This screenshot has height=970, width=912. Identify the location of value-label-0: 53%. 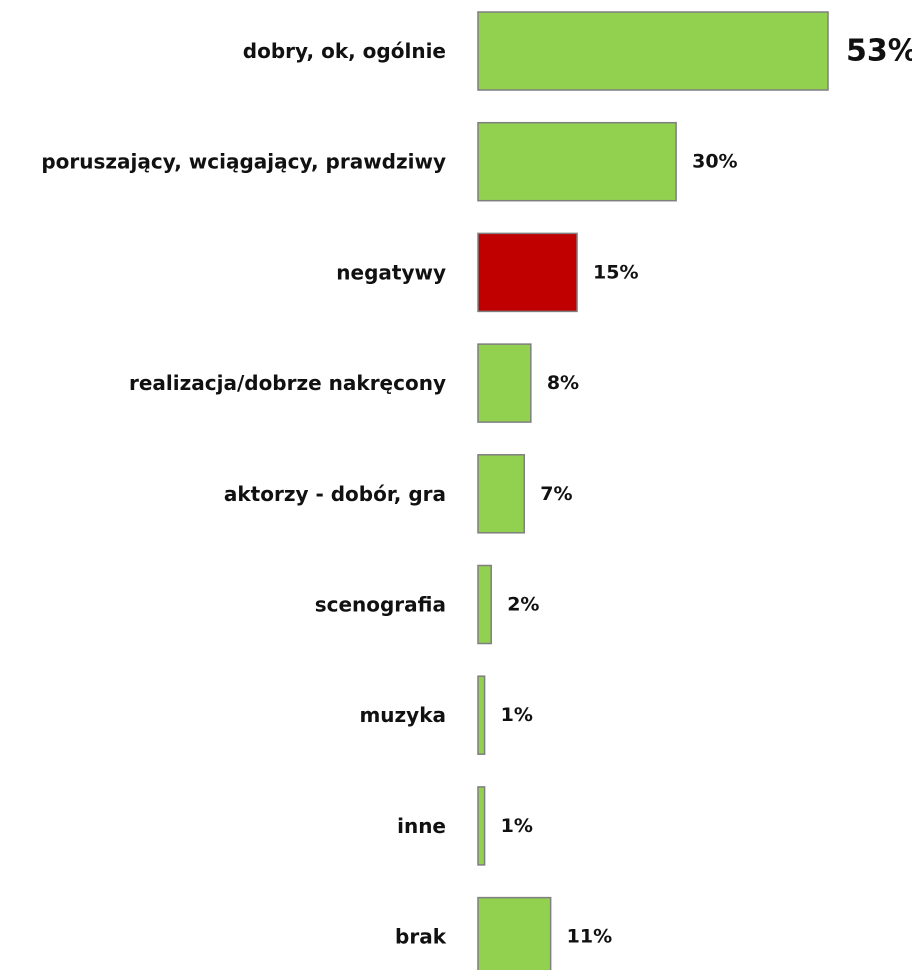
(879, 51).